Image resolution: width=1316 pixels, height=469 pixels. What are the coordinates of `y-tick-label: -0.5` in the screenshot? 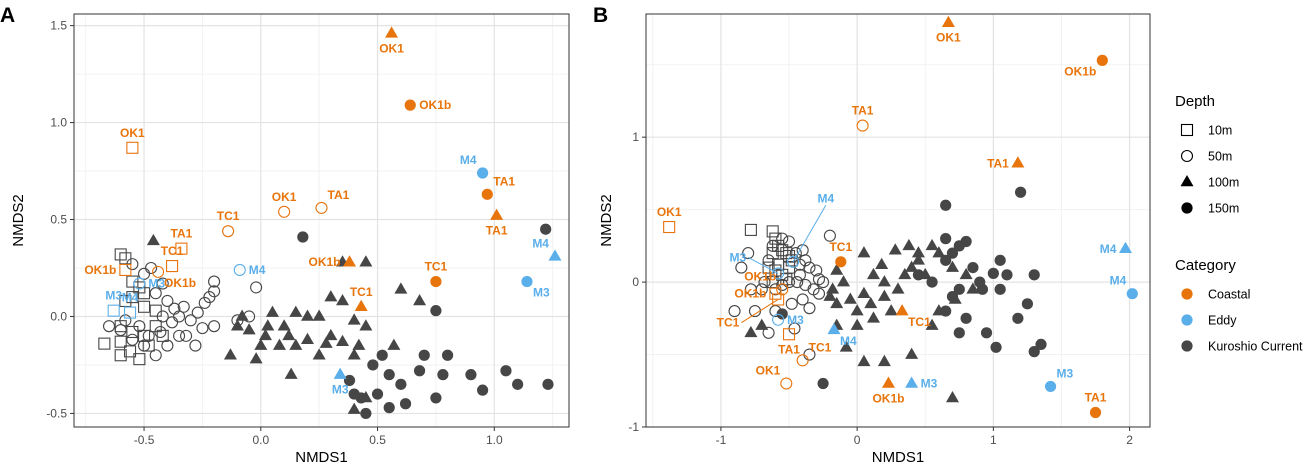 It's located at (56, 413).